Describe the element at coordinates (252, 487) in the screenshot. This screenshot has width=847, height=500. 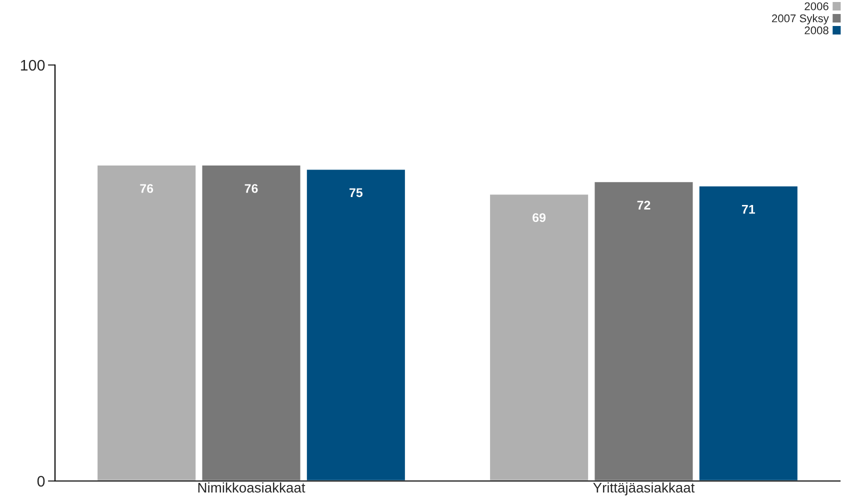
I see `x-tick-label: Nimikkoasiakkaat` at that location.